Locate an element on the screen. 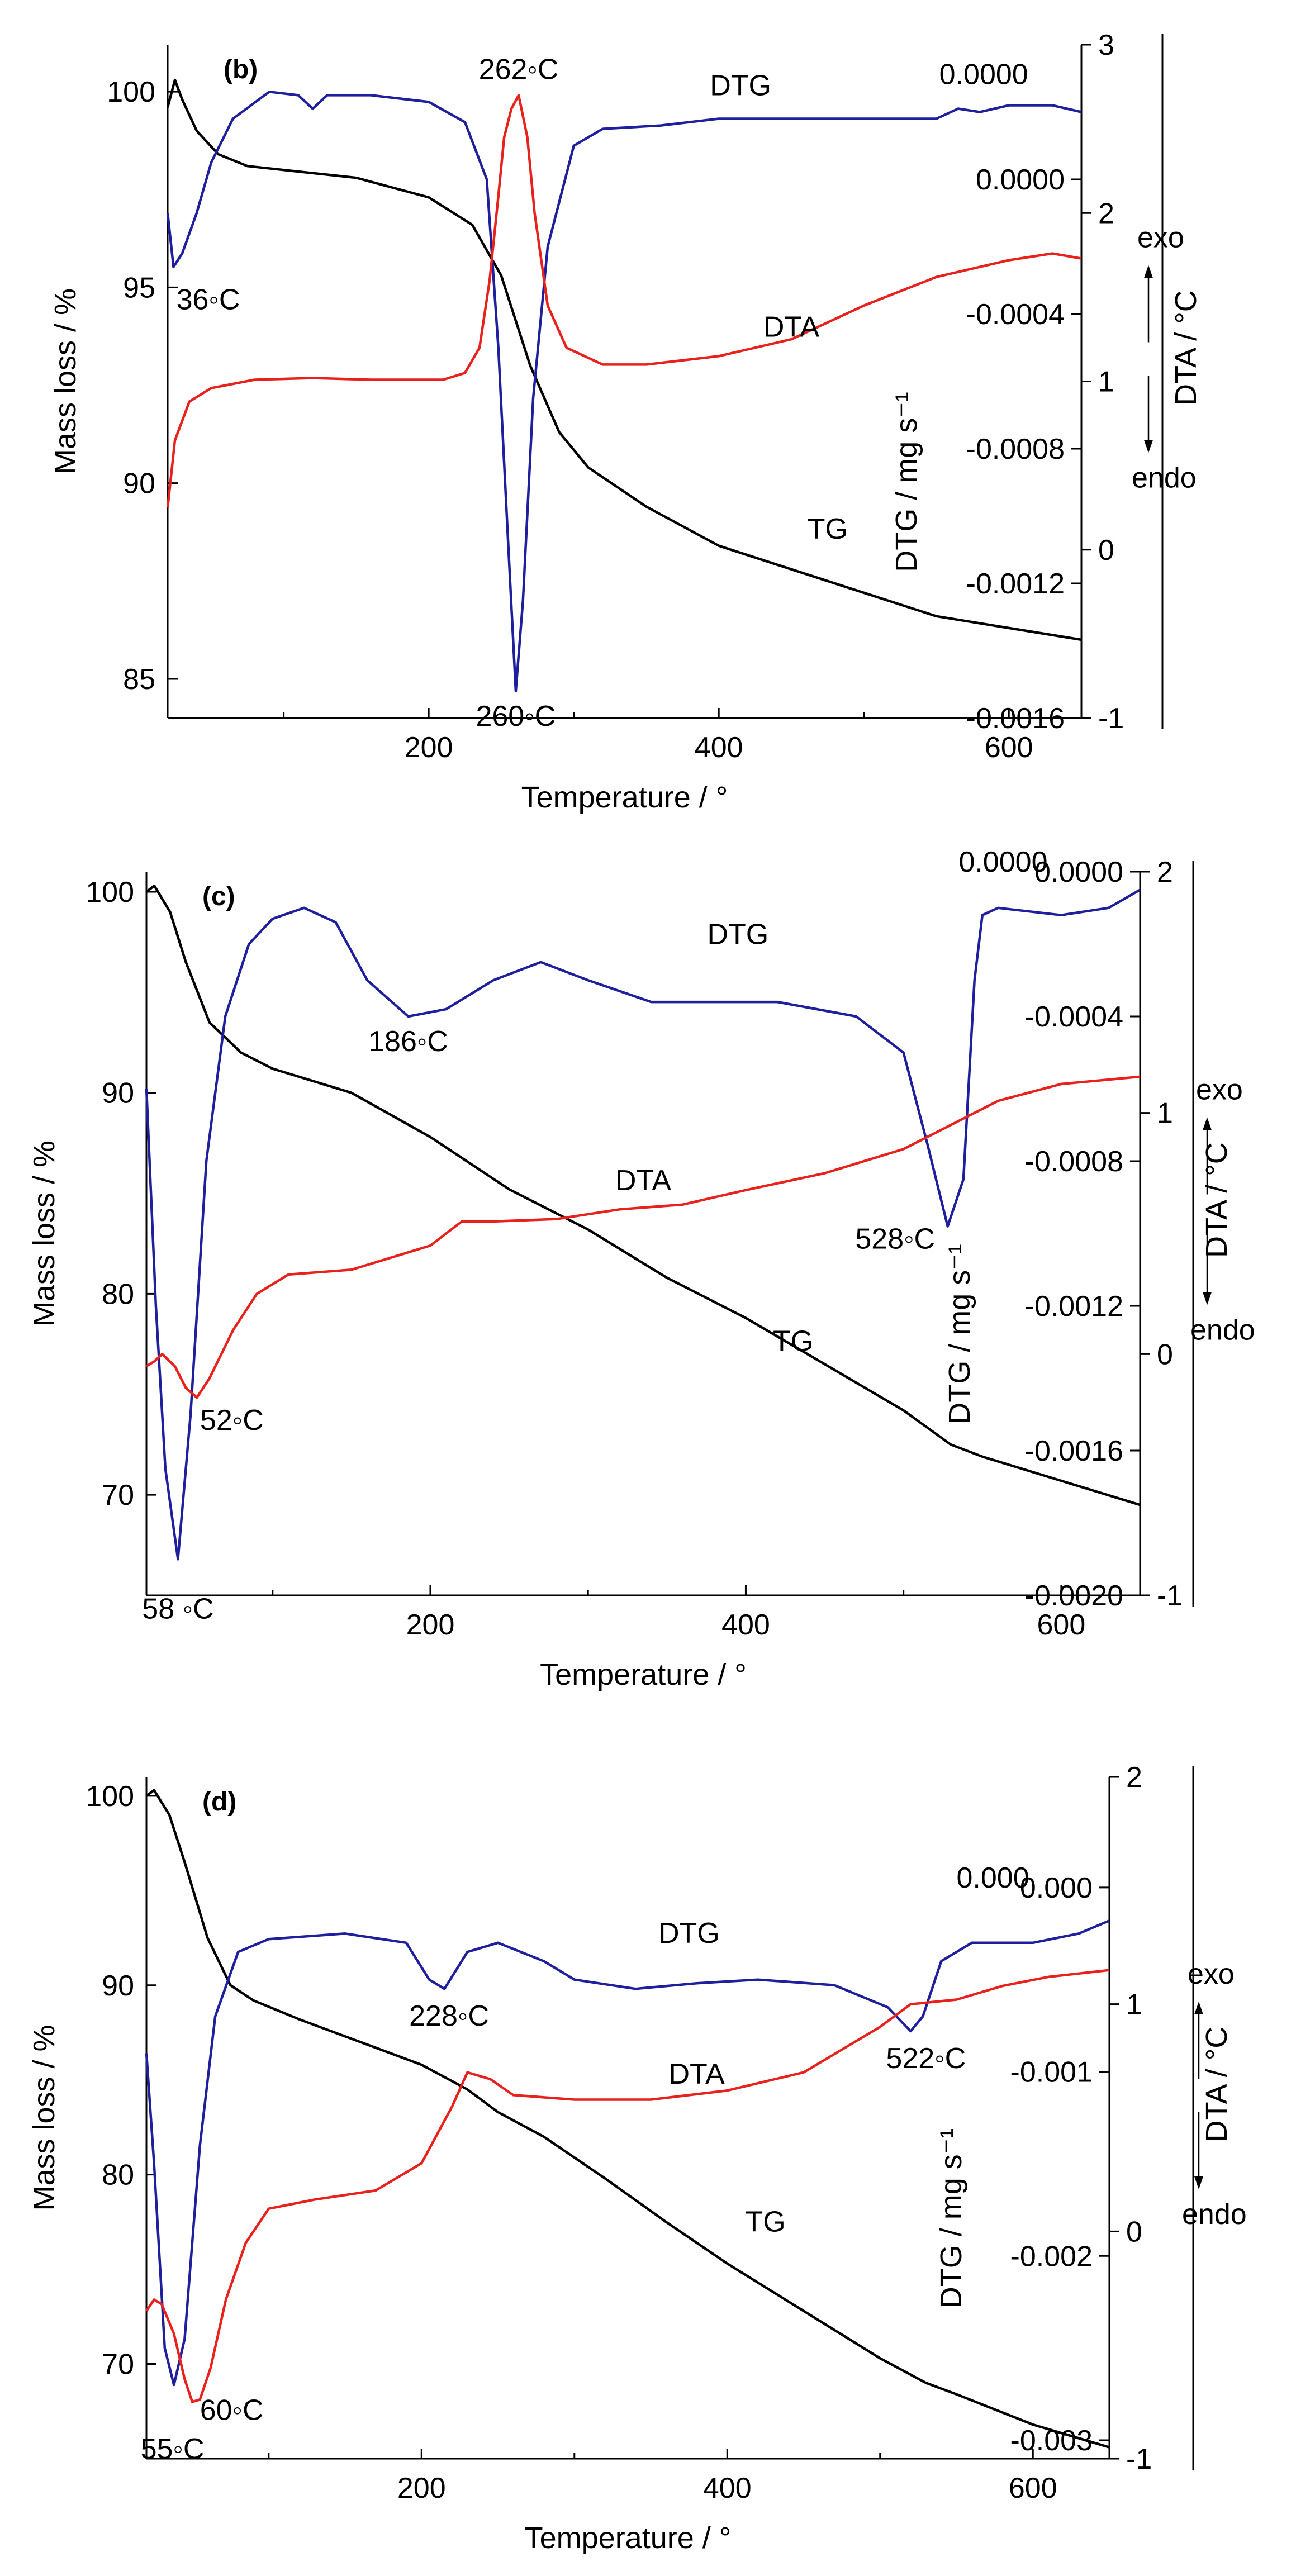 The height and width of the screenshot is (2576, 1296). annotation-label: 0.0000 is located at coordinates (983, 75).